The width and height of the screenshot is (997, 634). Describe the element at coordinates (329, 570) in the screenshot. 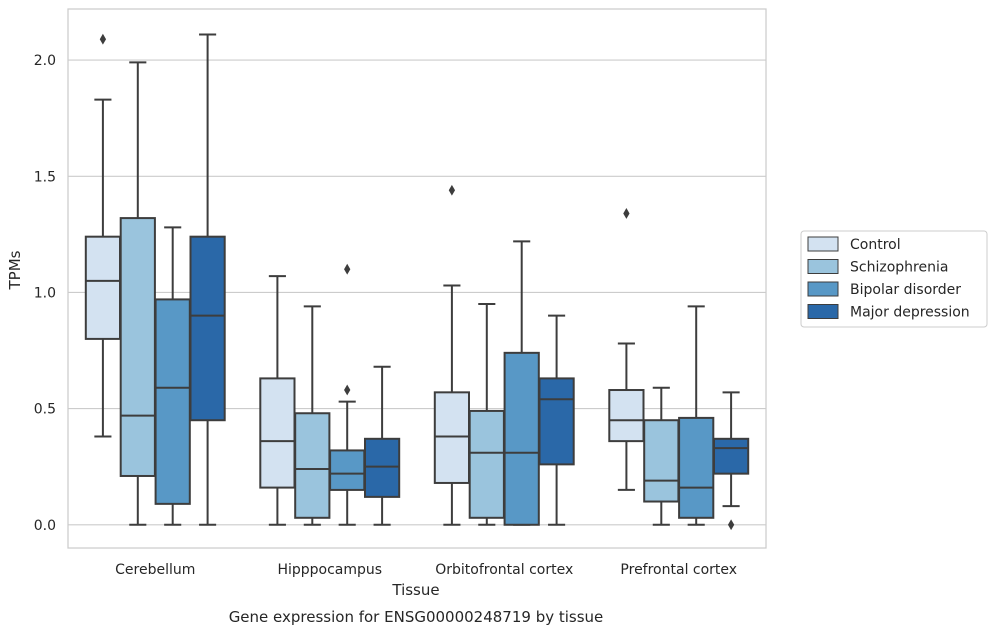

I see `x-tick-label: Hipppocampus` at that location.